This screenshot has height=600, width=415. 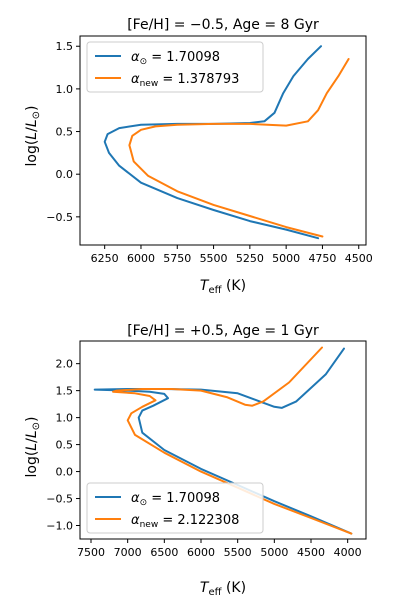 I want to click on bottom-x-tick-label: 7000, so click(x=128, y=552).